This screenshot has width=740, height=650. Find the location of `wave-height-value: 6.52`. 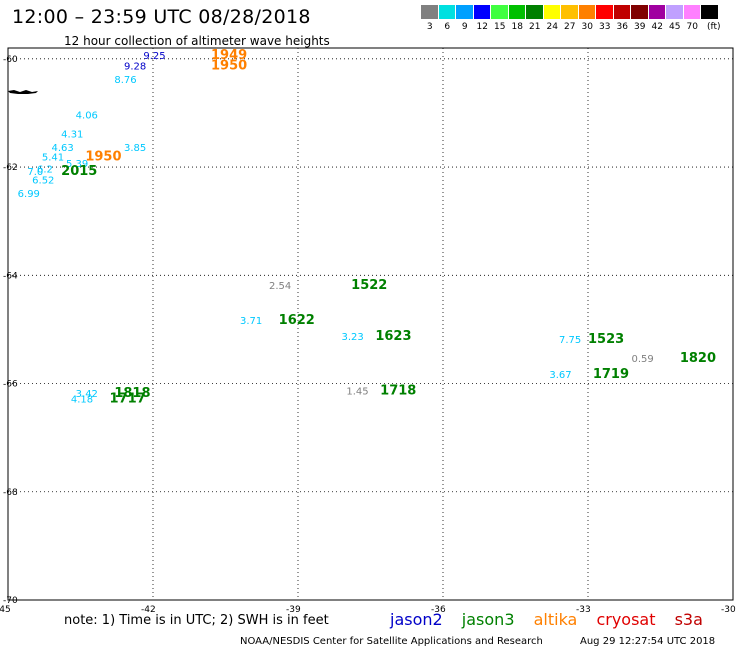

wave-height-value: 6.52 is located at coordinates (43, 180).